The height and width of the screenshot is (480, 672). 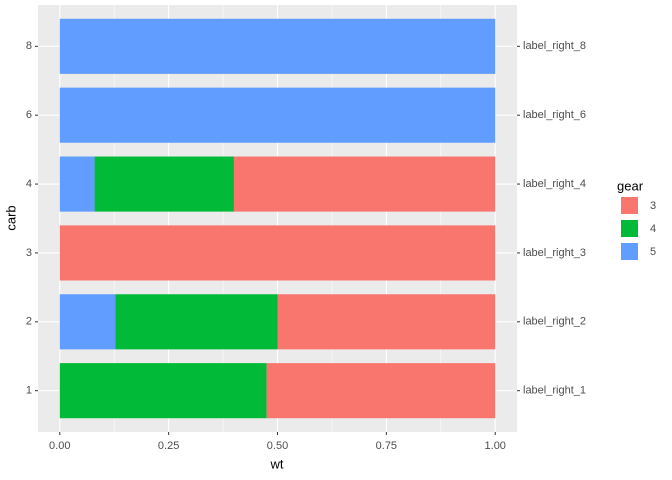 What do you see at coordinates (653, 206) in the screenshot?
I see `legend-label: 3` at bounding box center [653, 206].